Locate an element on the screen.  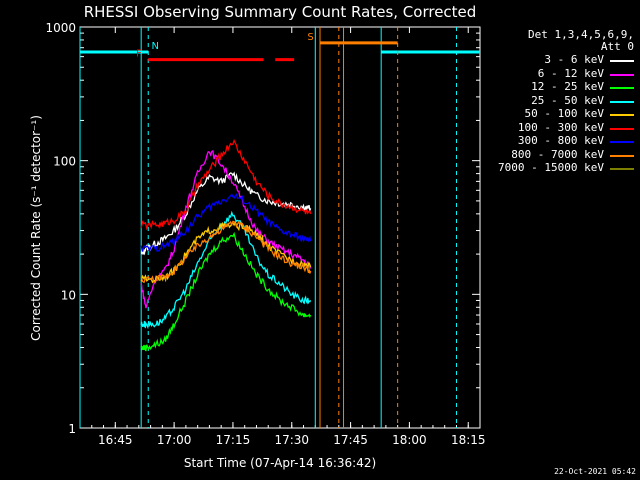
y-axis-label: Corrected Count Rate (s⁻¹ detector⁻¹) is located at coordinates (36, 228).